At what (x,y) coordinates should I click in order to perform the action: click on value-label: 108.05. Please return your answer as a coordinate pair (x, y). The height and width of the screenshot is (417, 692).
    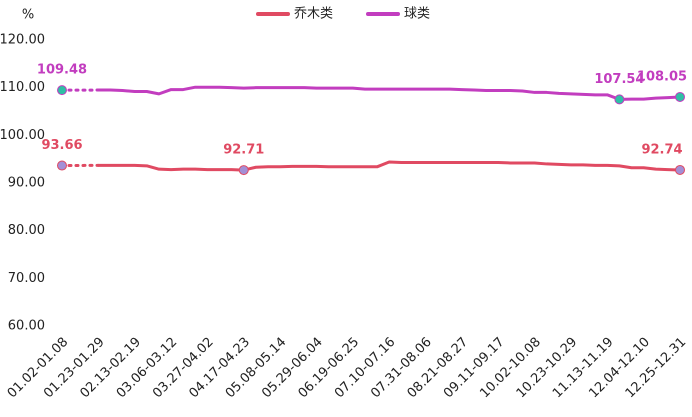
    Looking at the image, I should click on (662, 76).